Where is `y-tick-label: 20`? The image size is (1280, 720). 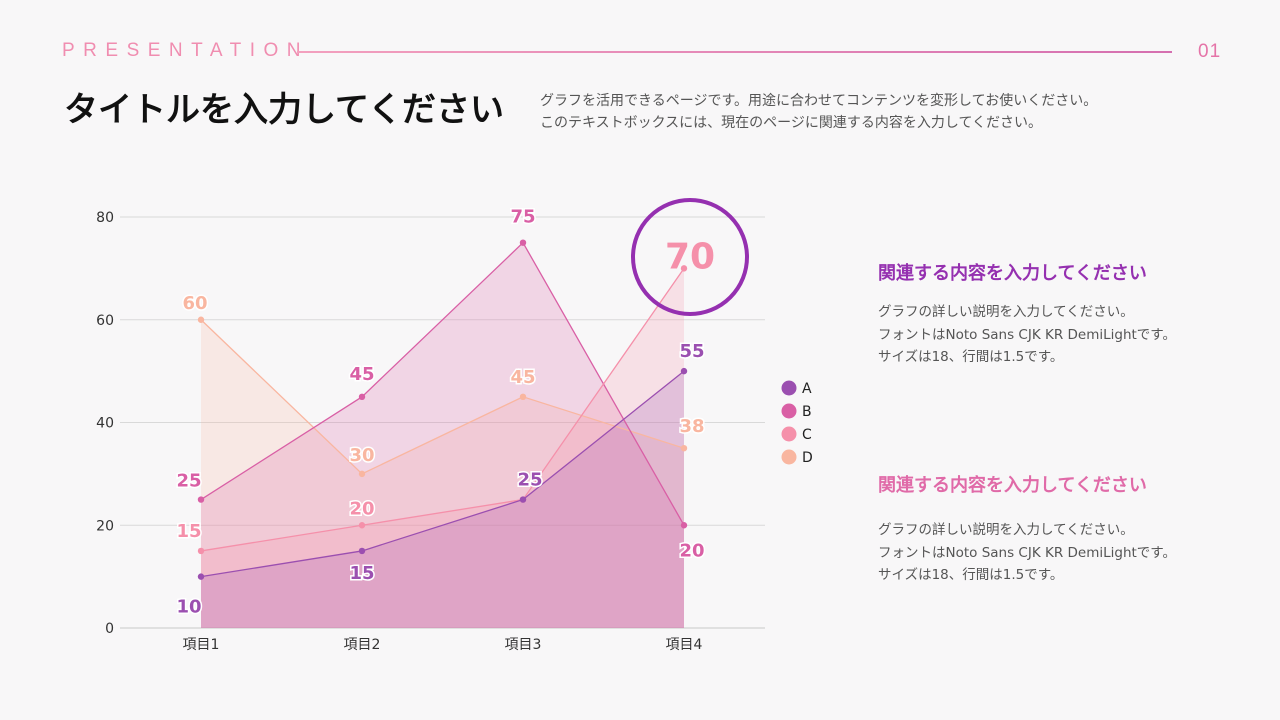
y-tick-label: 20 is located at coordinates (105, 526).